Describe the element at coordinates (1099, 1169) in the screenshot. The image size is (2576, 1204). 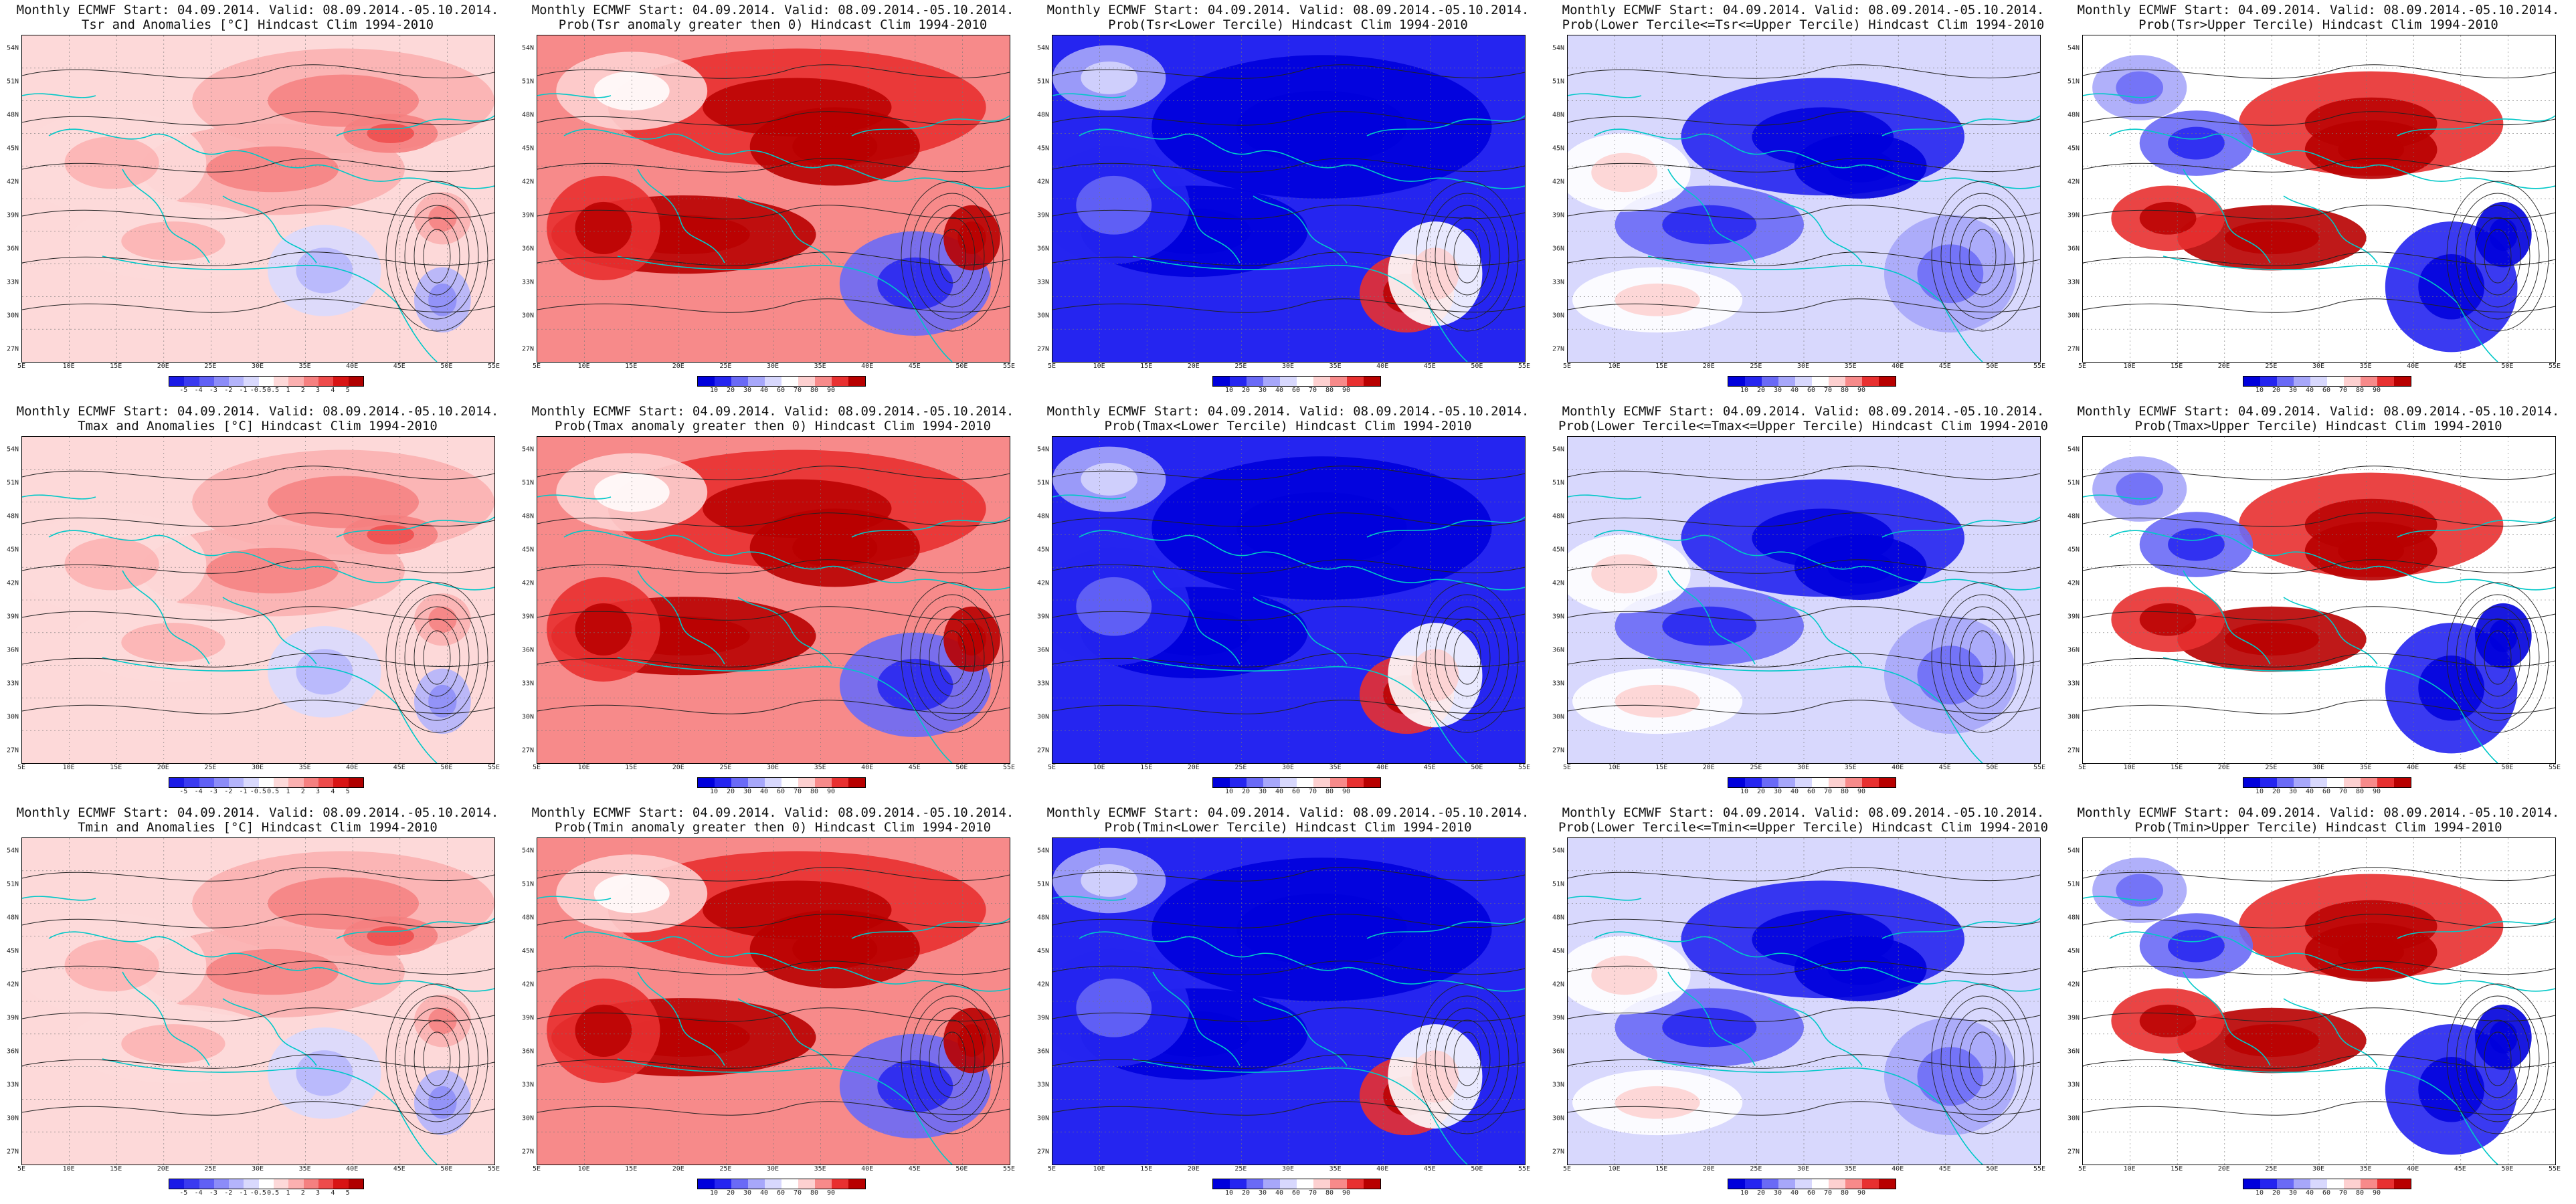
I see `longitude-label: 10E` at that location.